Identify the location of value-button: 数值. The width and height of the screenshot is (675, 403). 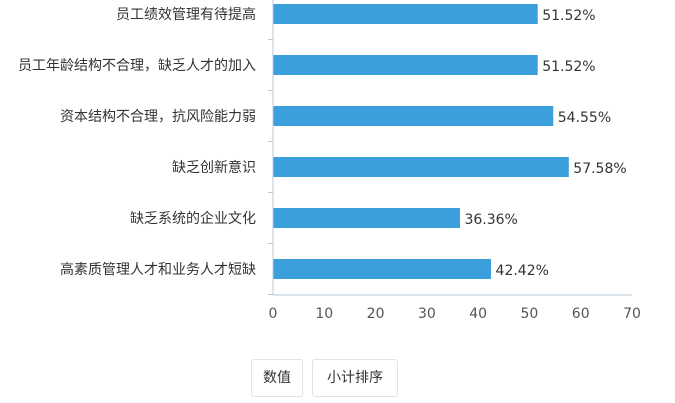
(277, 378).